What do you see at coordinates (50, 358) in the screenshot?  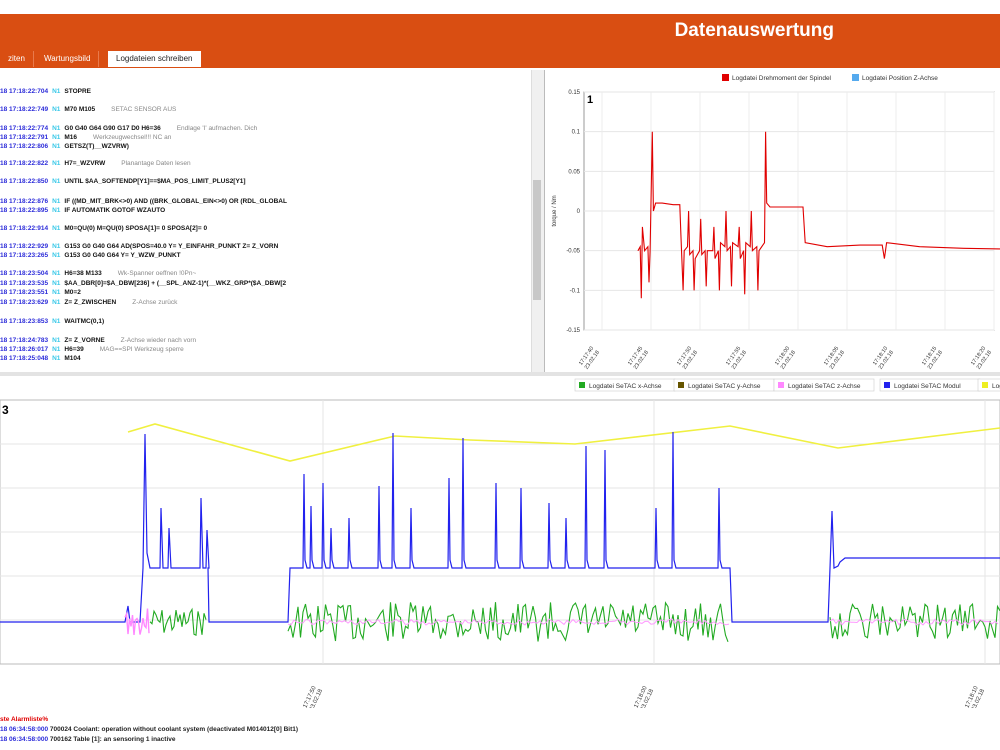 I see `log-line: 18 17:18:25:048 N1 M104` at bounding box center [50, 358].